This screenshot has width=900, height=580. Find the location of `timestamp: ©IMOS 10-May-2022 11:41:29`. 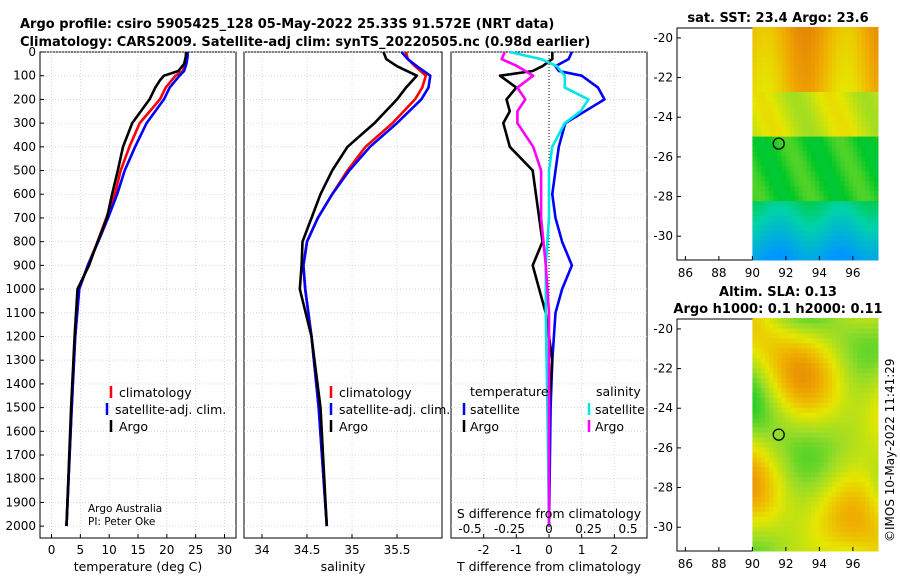

timestamp: ©IMOS 10-May-2022 11:41:29 is located at coordinates (890, 450).